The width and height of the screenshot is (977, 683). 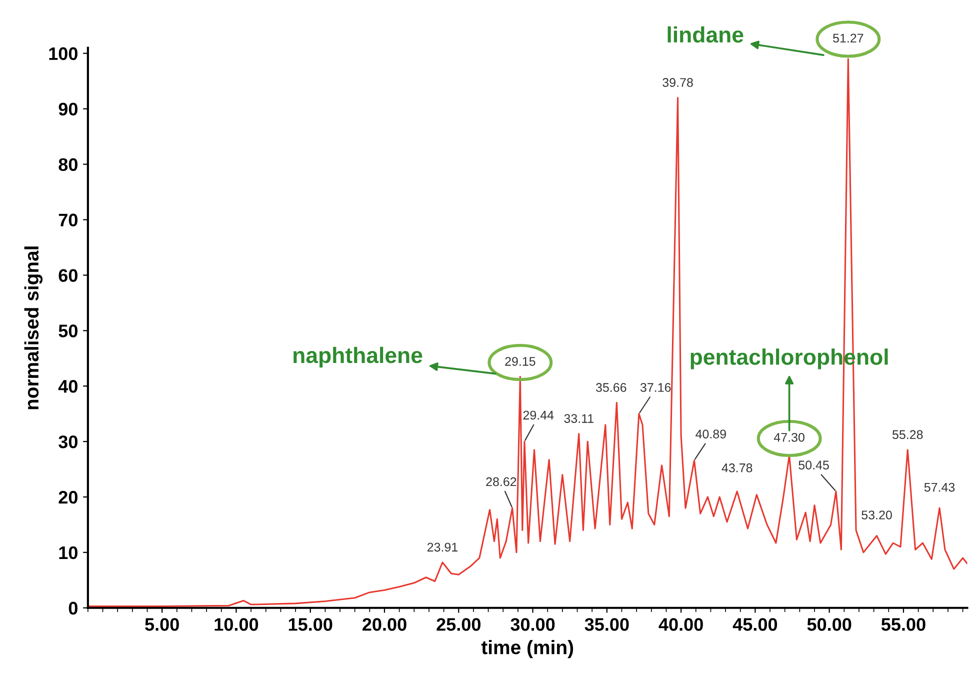 What do you see at coordinates (655, 387) in the screenshot?
I see `annotation: 37.16` at bounding box center [655, 387].